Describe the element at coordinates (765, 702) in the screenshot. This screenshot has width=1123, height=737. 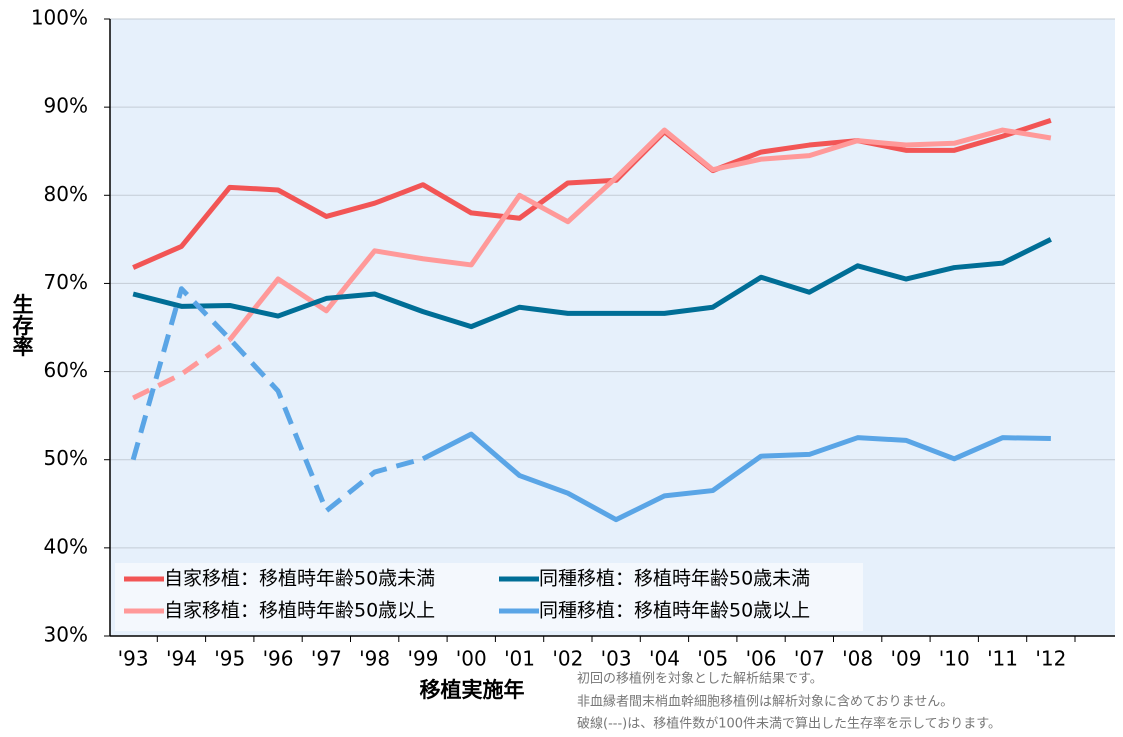
I see `annotation: 非血縁者間末梢血幹細胞移植例は解析対象に含めておりません。` at that location.